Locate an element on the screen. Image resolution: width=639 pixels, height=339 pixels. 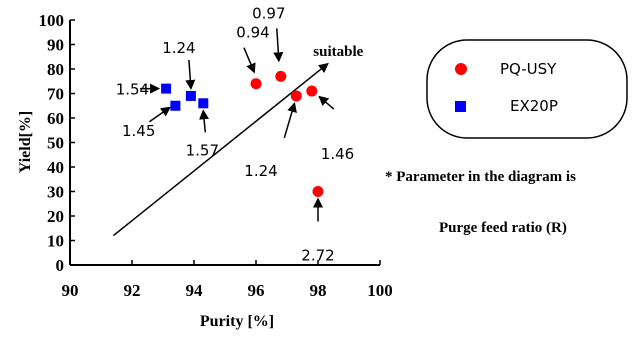
legend-box is located at coordinates (527, 89).